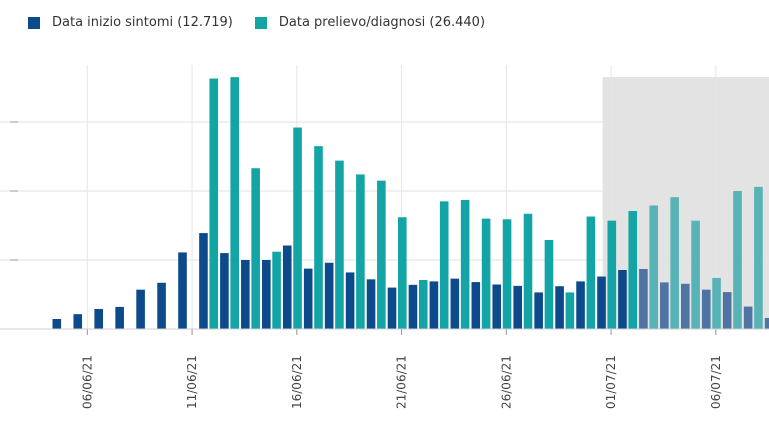 This screenshot has height=433, width=769. What do you see at coordinates (611, 382) in the screenshot?
I see `x-tick-label: 01/07/21` at bounding box center [611, 382].